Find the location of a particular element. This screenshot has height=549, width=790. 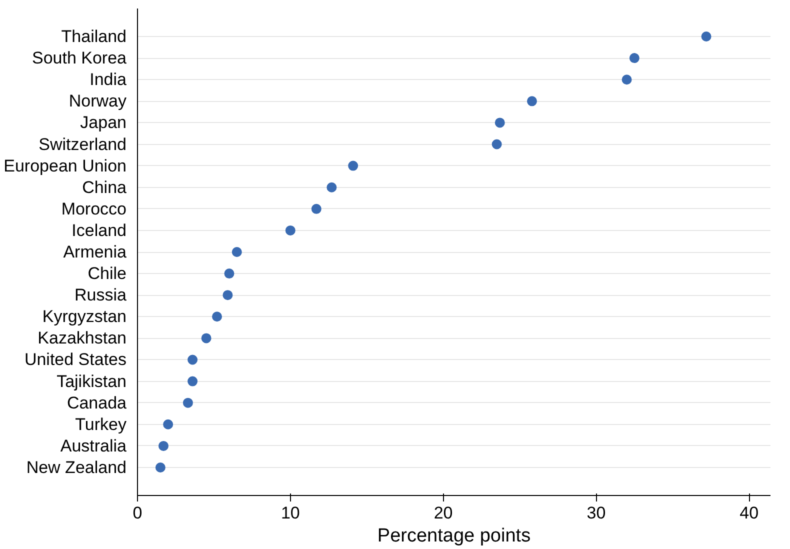

y-tick-label: Thailand is located at coordinates (94, 36).